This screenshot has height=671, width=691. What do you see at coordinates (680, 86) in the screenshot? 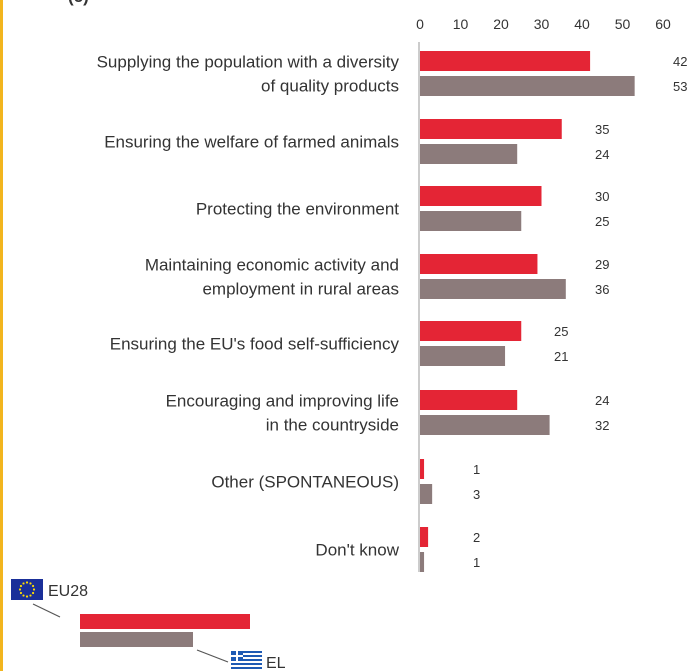
I see `value-label-el: 53` at bounding box center [680, 86].